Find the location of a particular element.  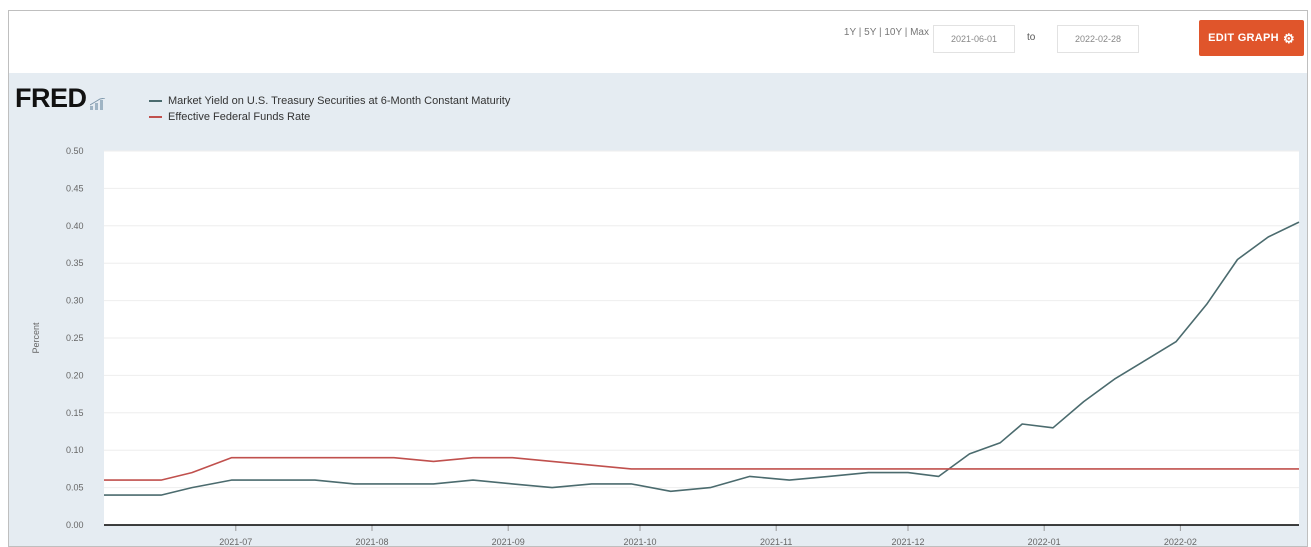

x-tick-label: 2022-01 is located at coordinates (1044, 542).